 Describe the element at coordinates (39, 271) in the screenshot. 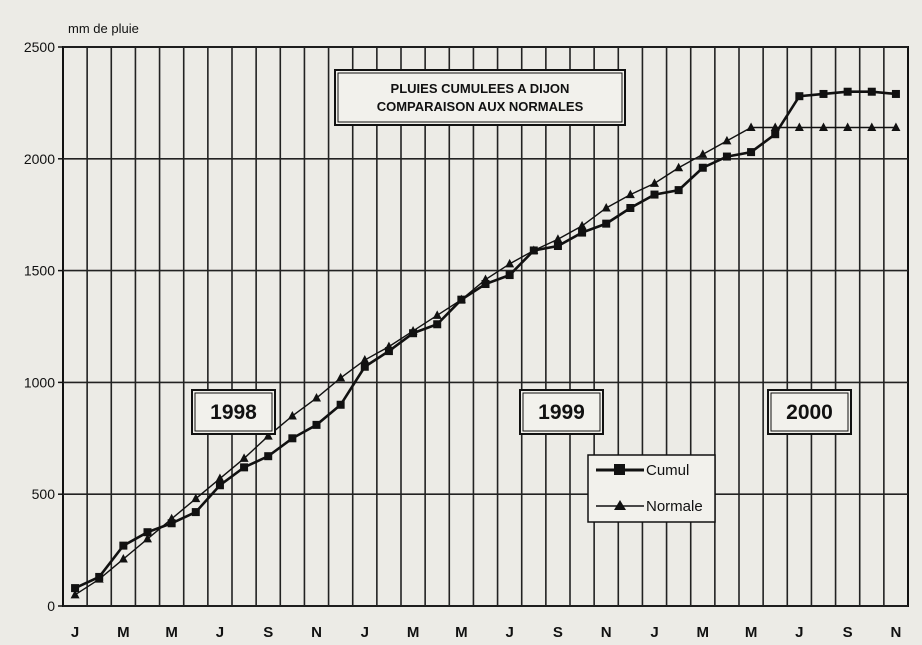

I see `y-tick-label: 1500` at that location.